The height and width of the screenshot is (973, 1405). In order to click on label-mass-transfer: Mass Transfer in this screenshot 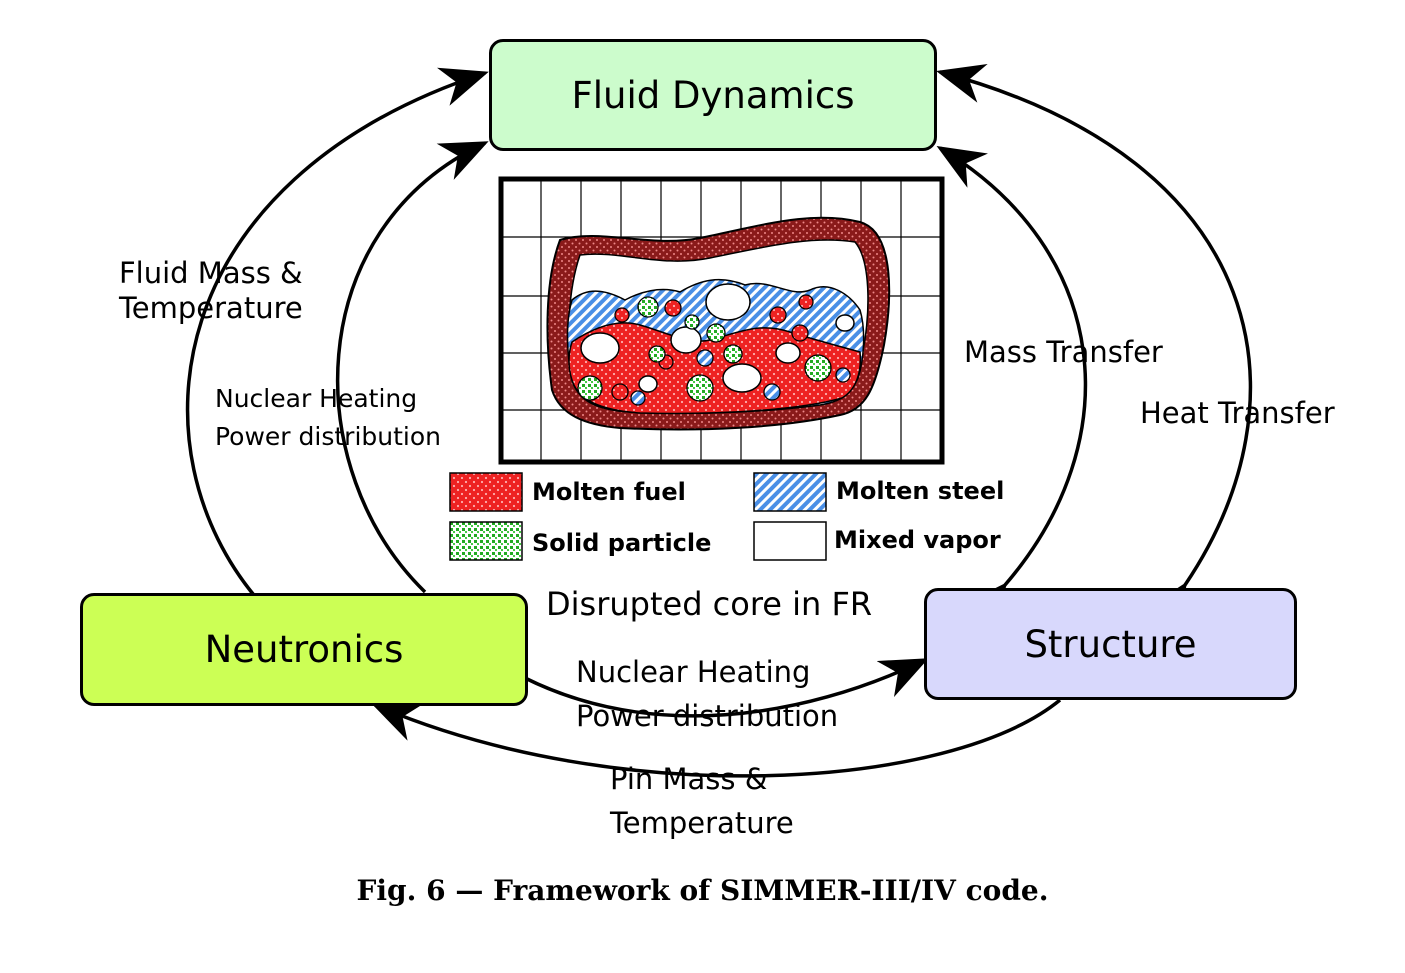, I will do `click(1063, 352)`.